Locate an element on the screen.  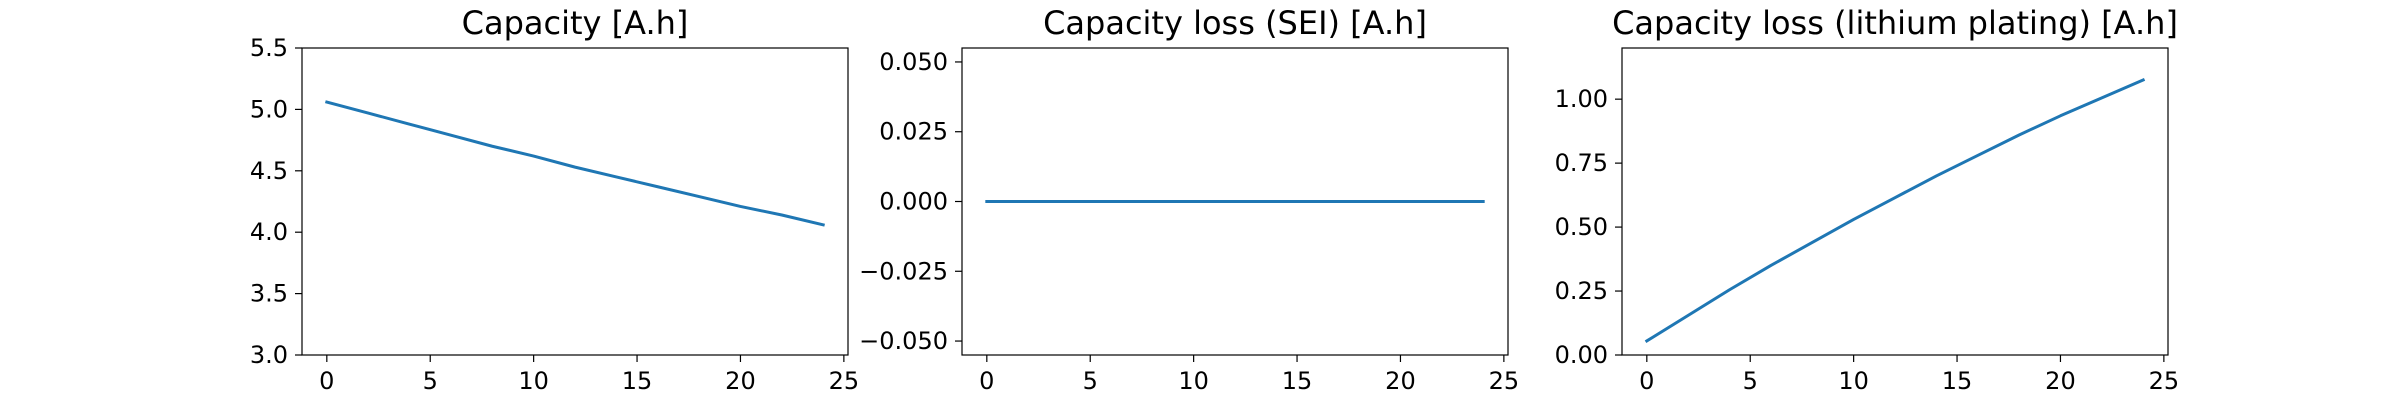
y-tick-label: 0.025 is located at coordinates (913, 132).